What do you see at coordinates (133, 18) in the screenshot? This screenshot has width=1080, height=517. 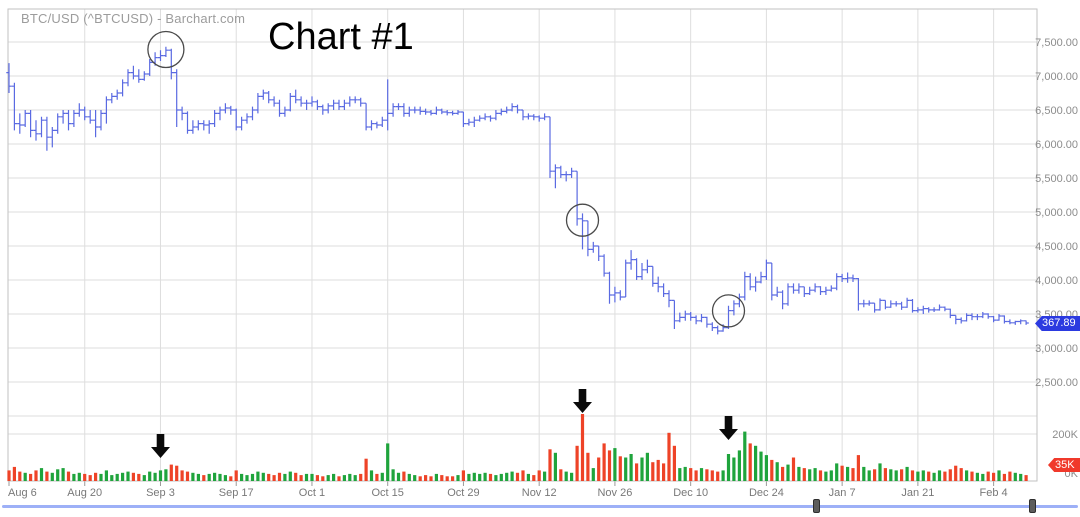 I see `symbol-title: BTC/USD (^BTCUSD) - Barchart.com` at bounding box center [133, 18].